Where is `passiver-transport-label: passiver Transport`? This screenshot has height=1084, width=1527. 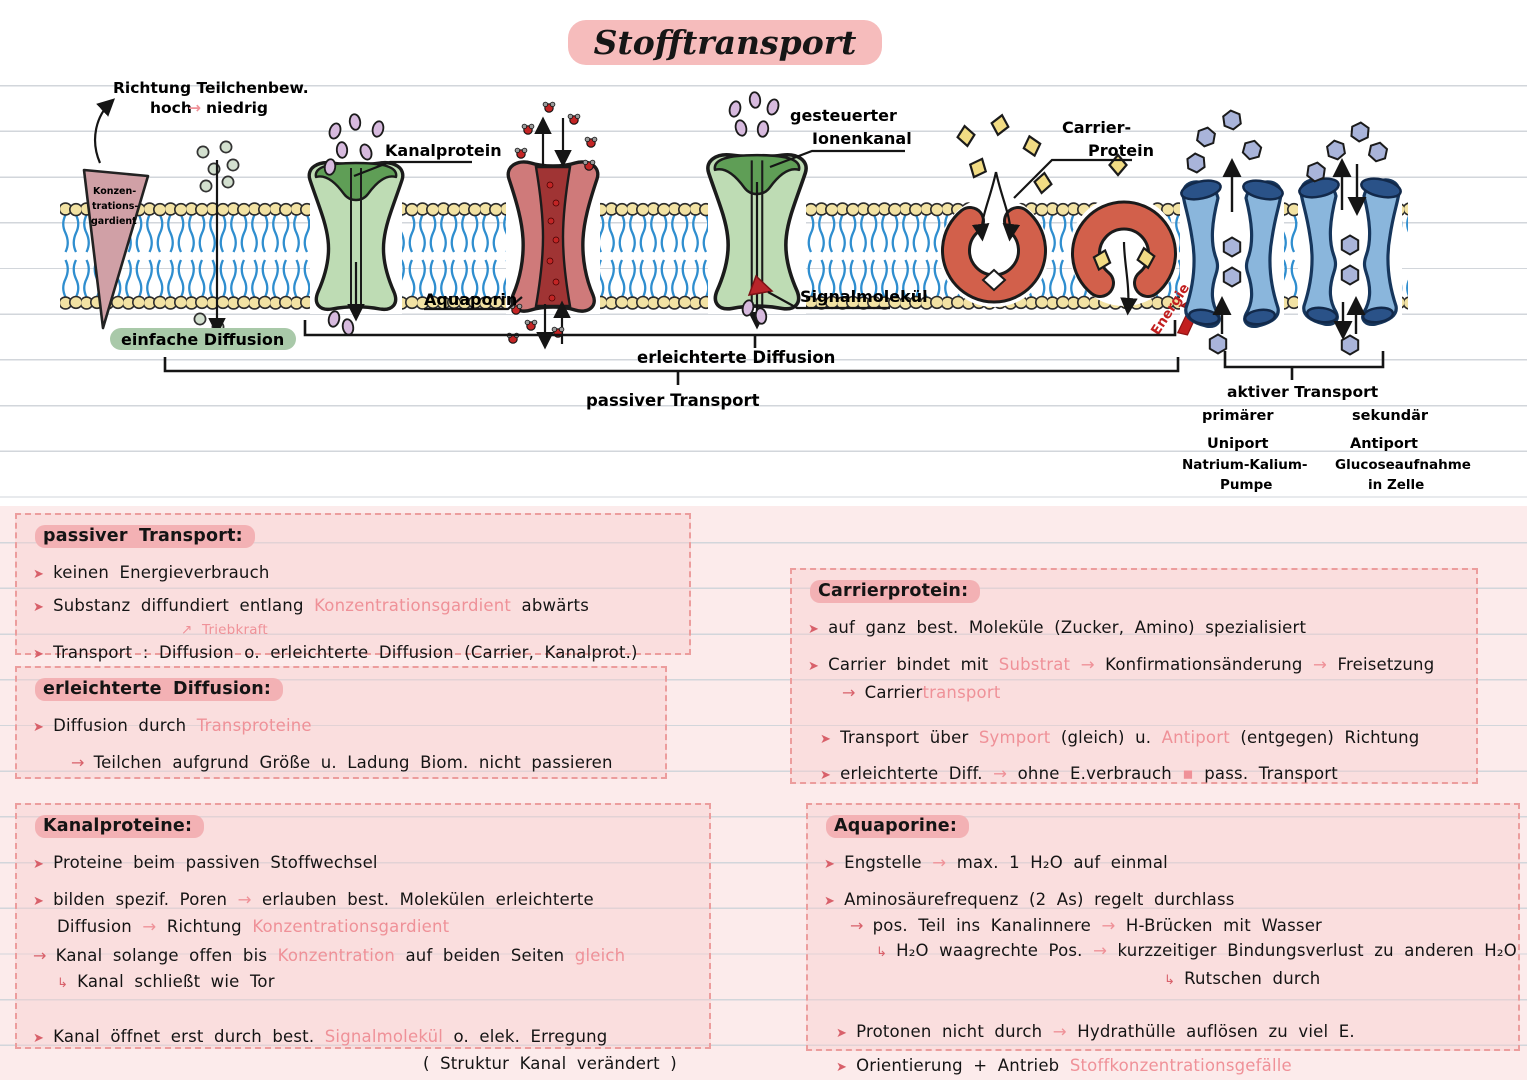 passiver-transport-label: passiver Transport is located at coordinates (673, 400).